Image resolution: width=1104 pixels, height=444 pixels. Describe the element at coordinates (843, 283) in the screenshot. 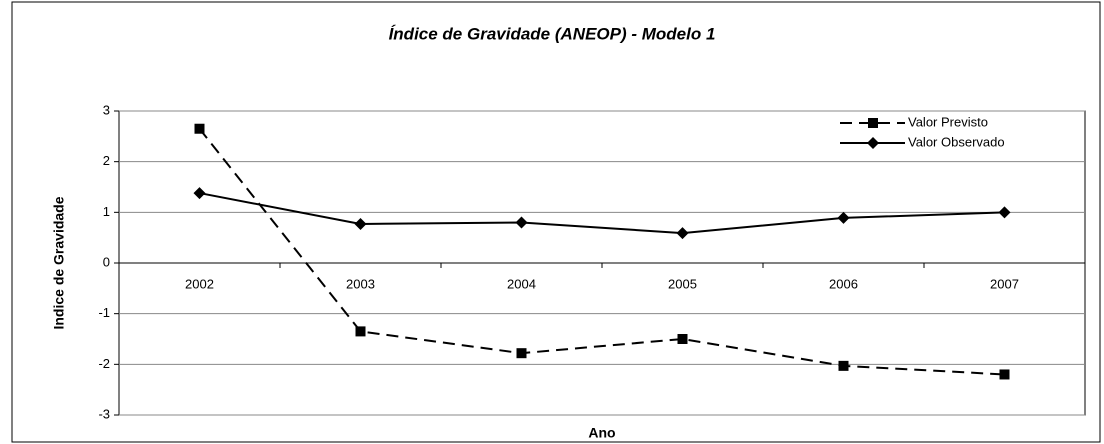

I see `x-tick-label: 2006` at that location.